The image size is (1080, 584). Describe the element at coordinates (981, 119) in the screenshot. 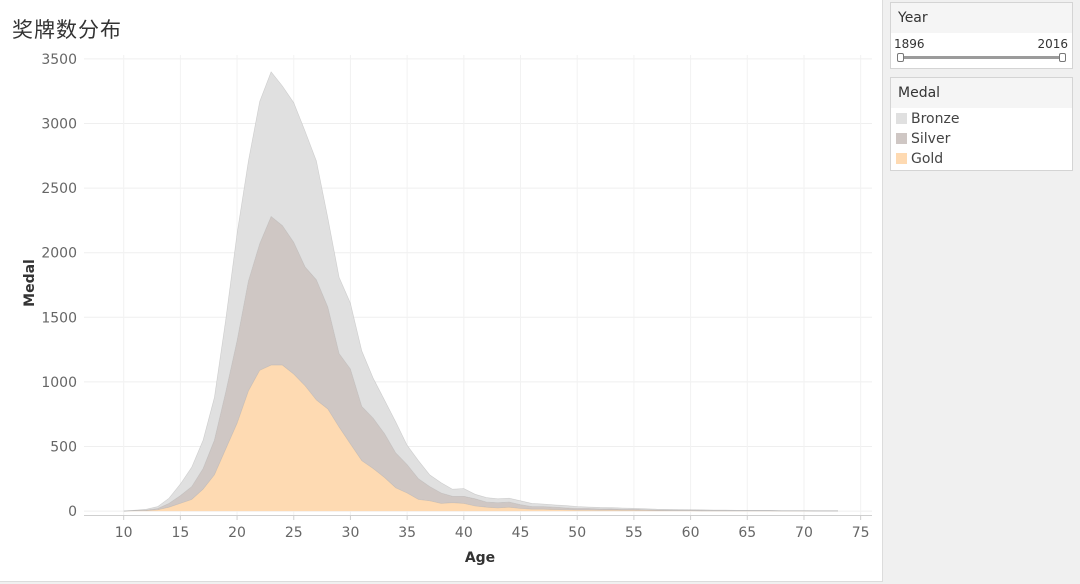

I see `legend-item-bronze: Bronze` at that location.